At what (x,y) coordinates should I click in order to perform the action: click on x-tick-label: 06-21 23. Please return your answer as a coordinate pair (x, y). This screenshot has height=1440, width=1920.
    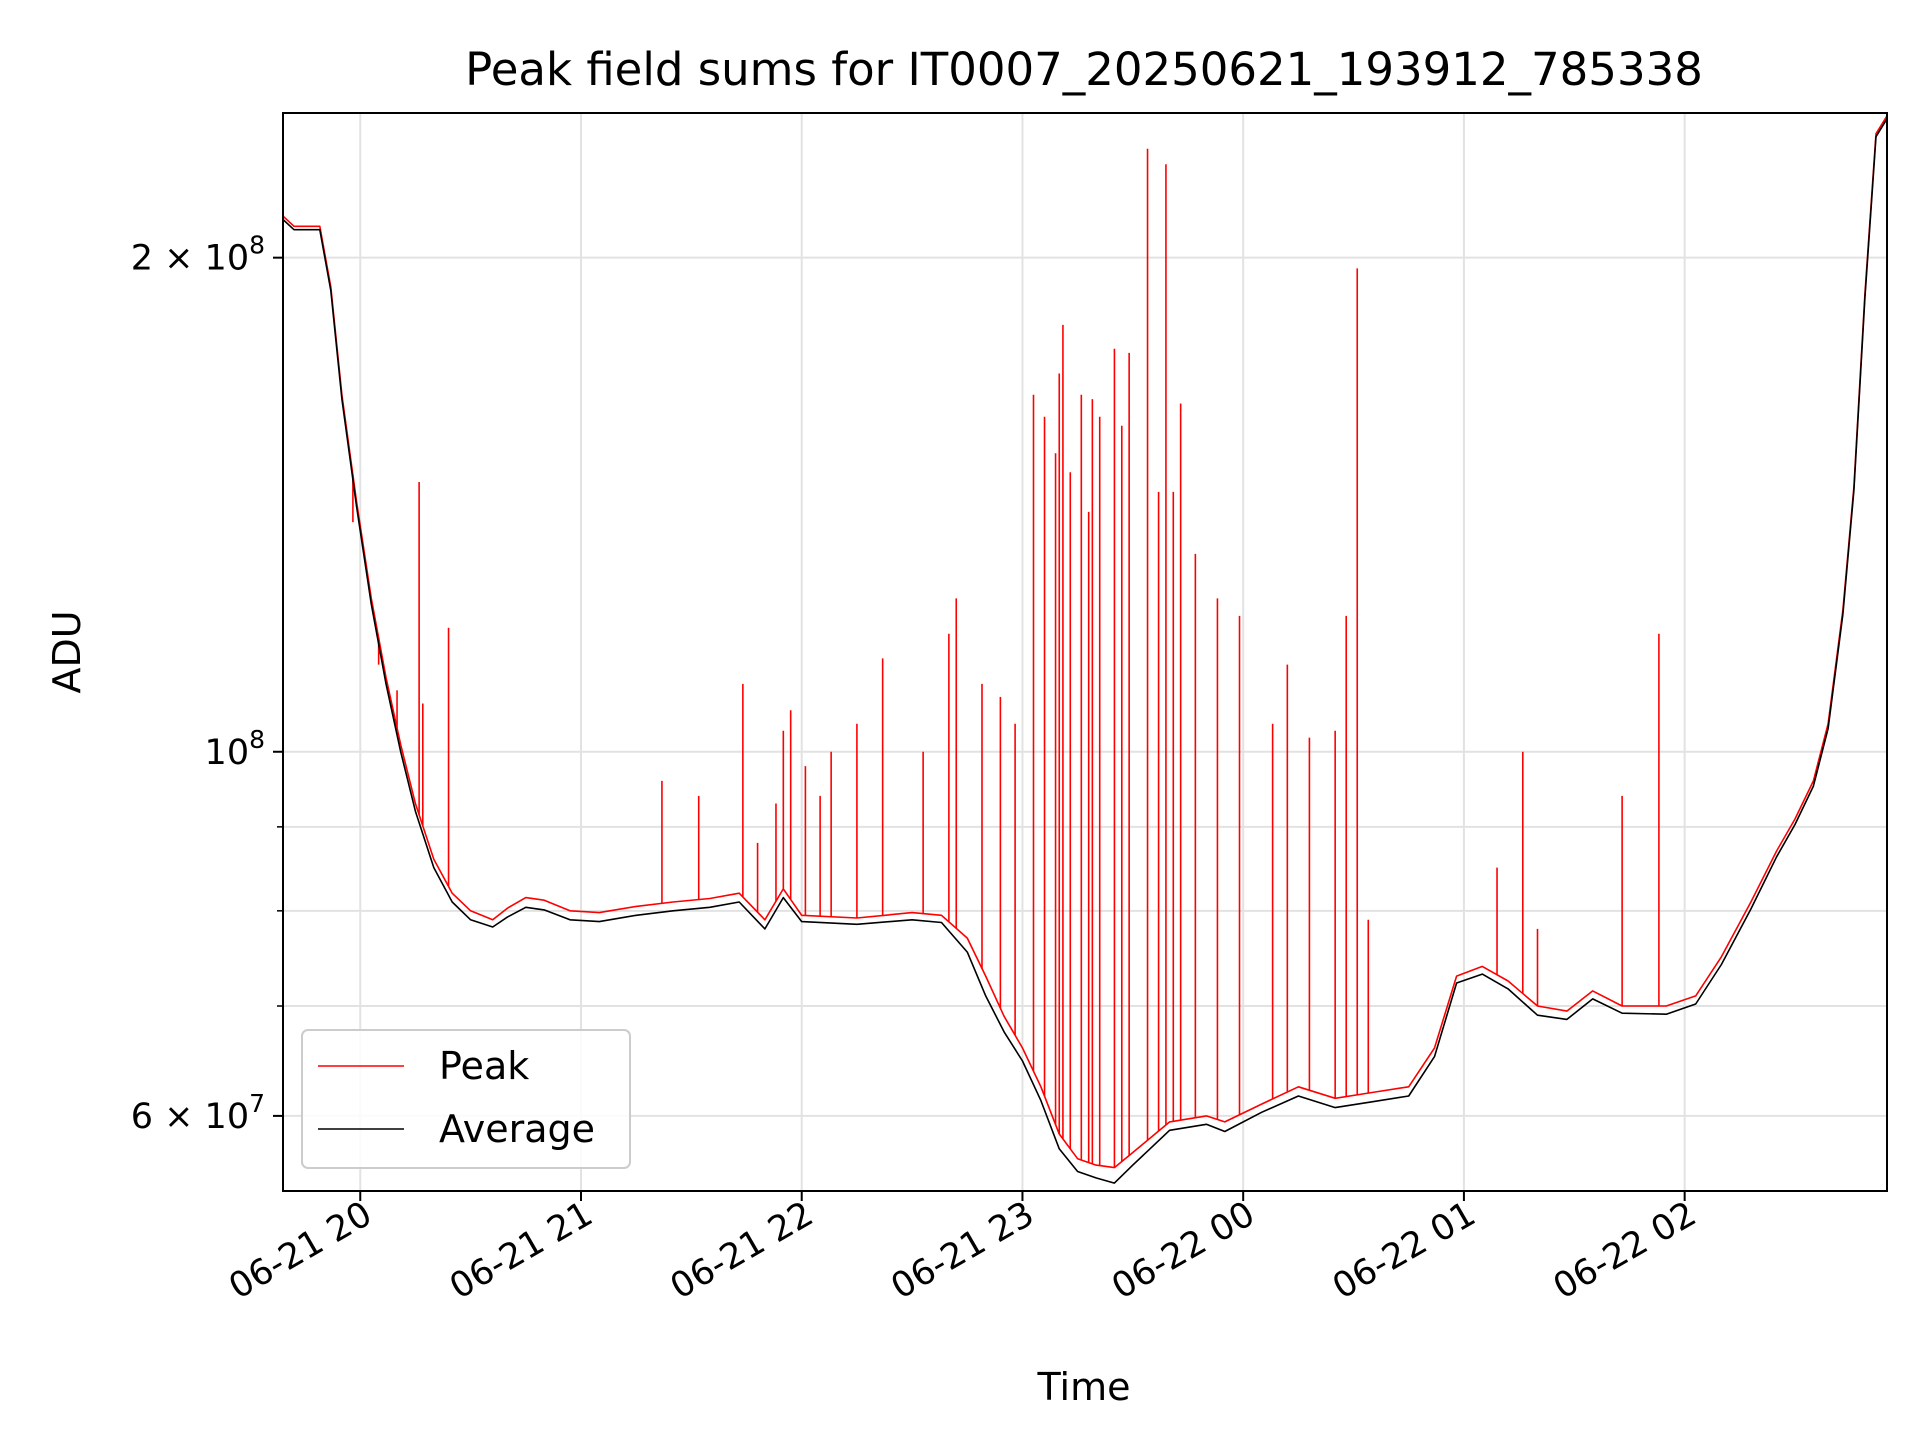
    Looking at the image, I should click on (963, 1250).